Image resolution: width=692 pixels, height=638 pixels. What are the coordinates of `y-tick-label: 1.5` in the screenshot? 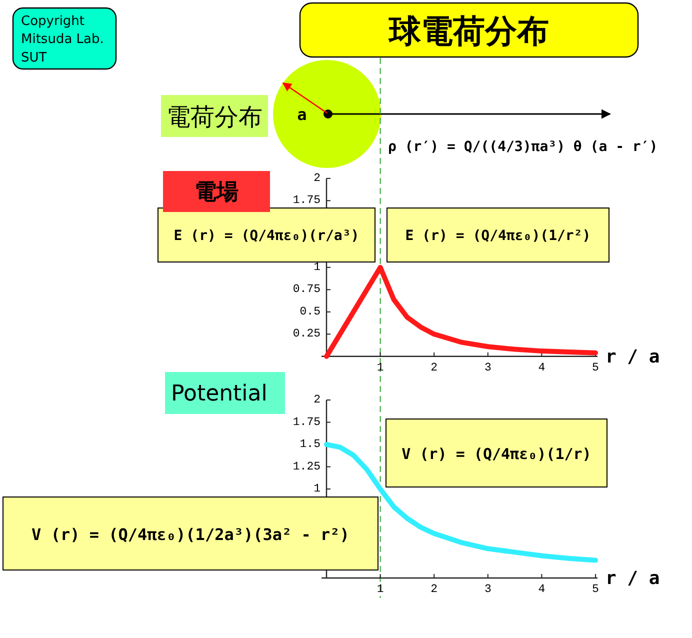 It's located at (310, 444).